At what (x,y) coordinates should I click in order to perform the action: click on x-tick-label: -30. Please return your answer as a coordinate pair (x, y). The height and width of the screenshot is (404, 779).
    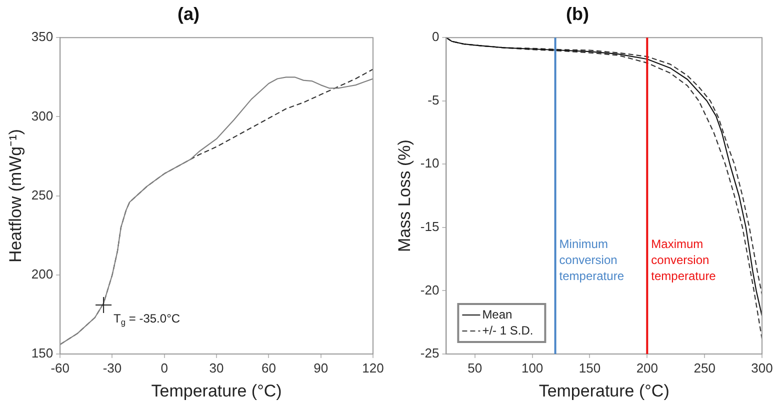
    Looking at the image, I should click on (112, 368).